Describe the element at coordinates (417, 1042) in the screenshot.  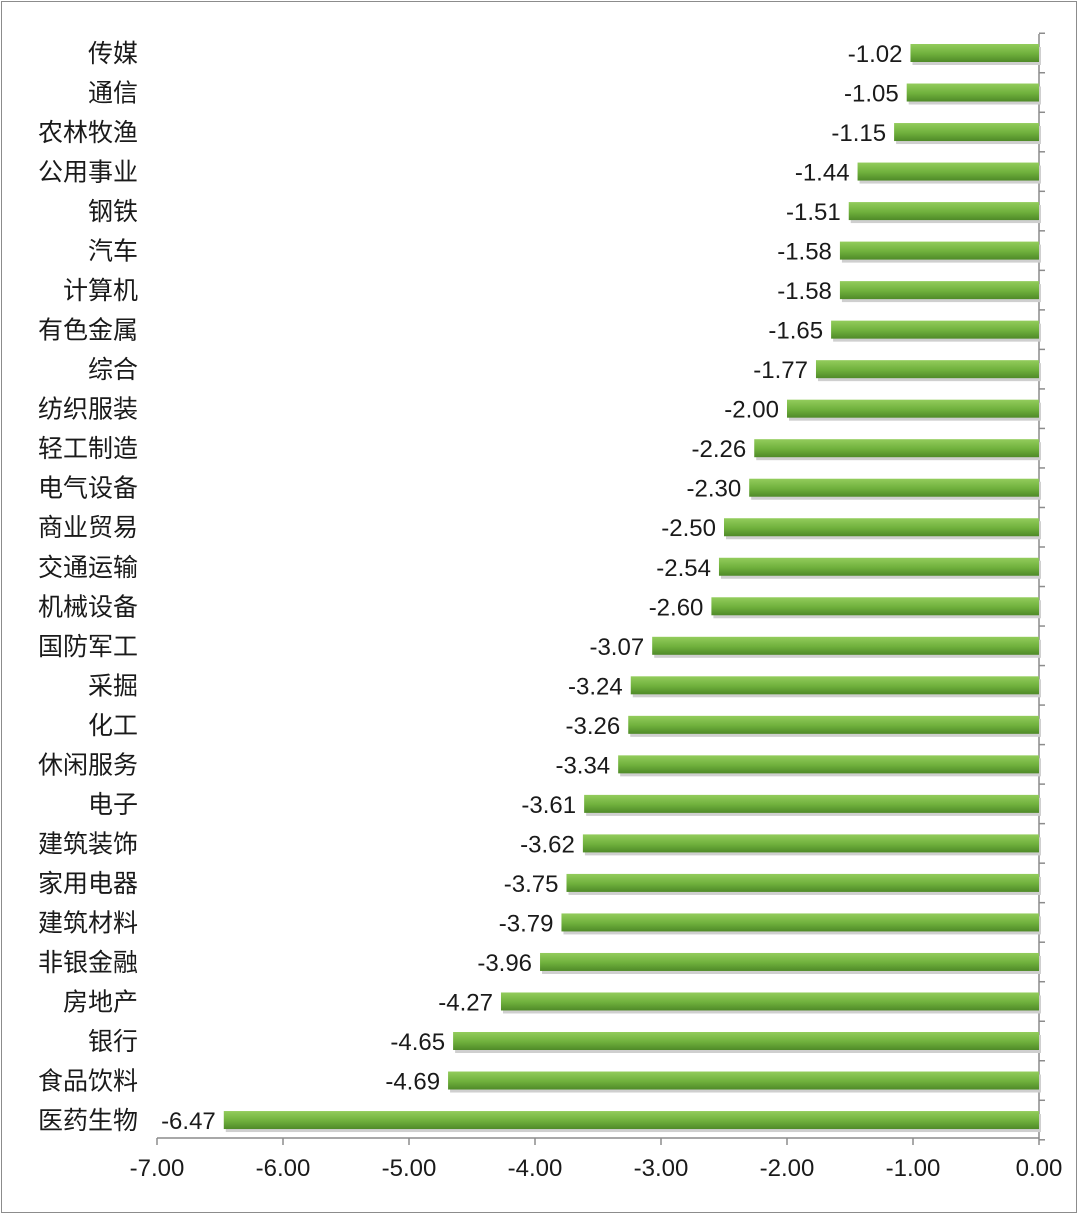
I see `value-label: -4.65` at that location.